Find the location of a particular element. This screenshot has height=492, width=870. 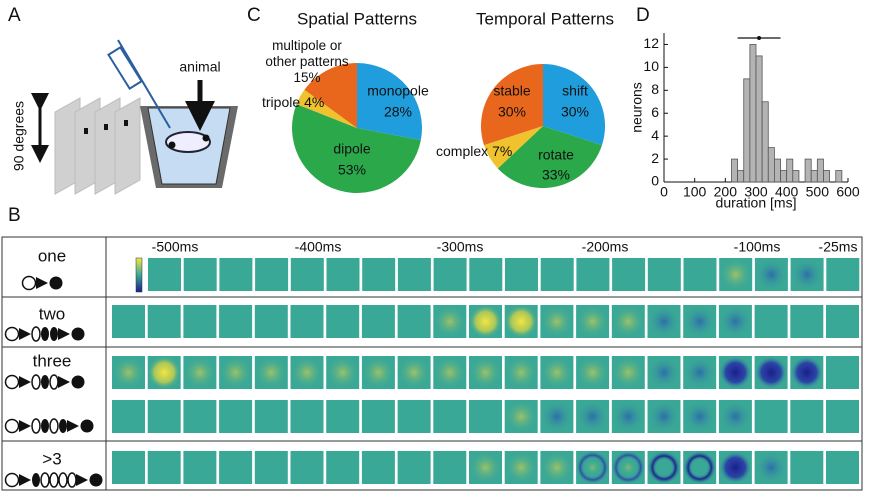

time-label: -500ms is located at coordinates (175, 247).